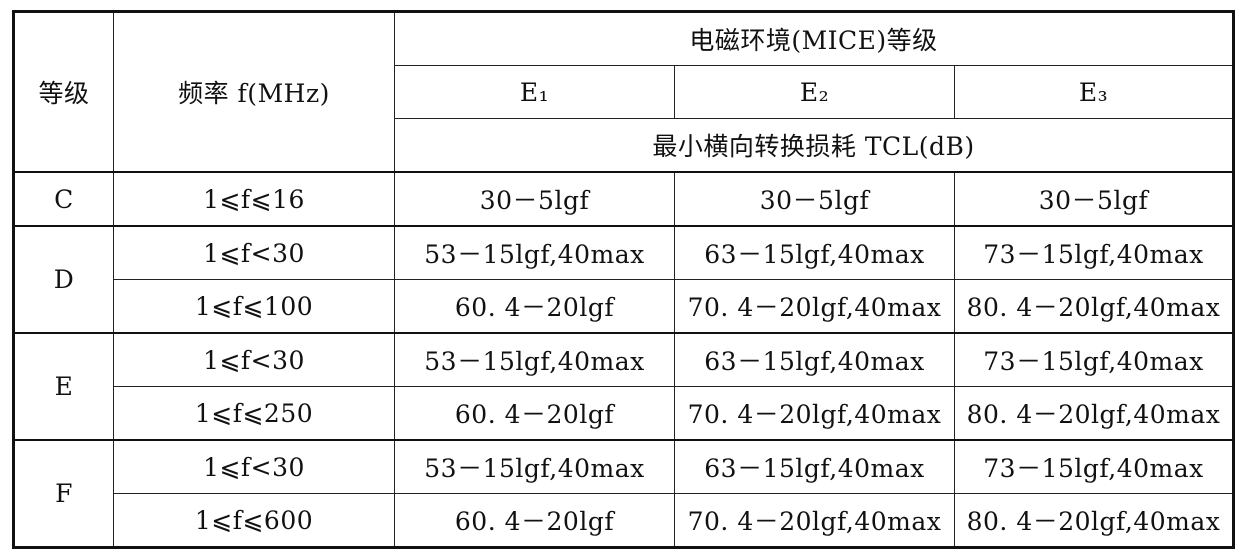  I want to click on grade-cell: F, so click(63, 493).